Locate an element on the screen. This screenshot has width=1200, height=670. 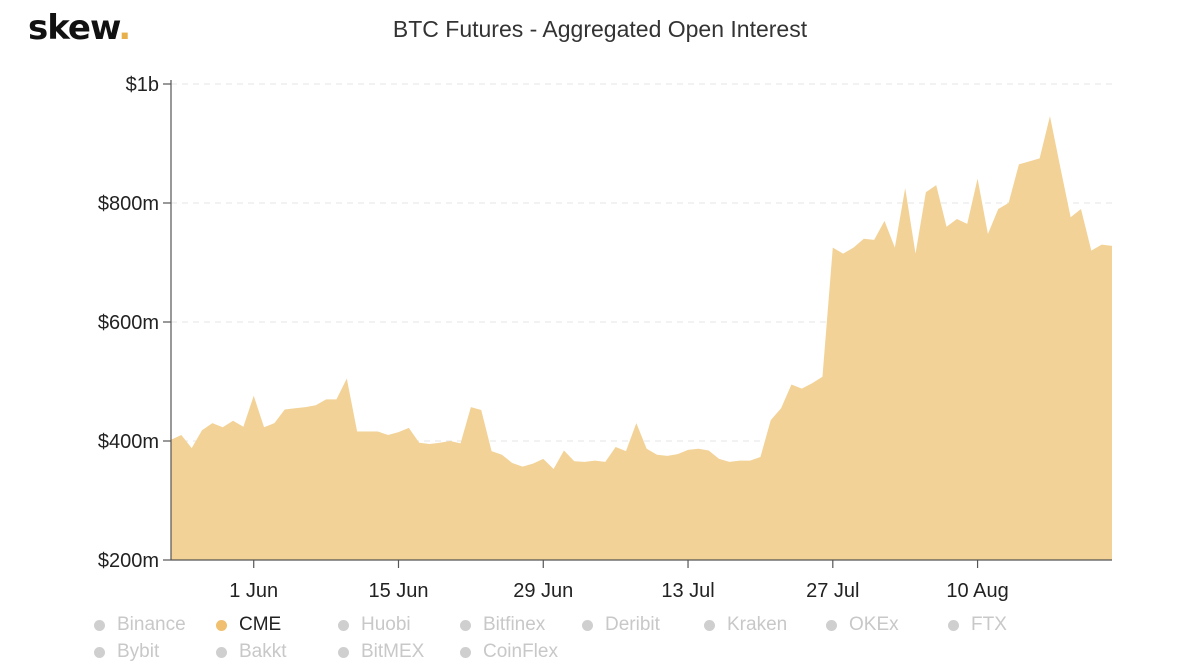
legend-item-bitmex: BitMEX is located at coordinates (395, 652).